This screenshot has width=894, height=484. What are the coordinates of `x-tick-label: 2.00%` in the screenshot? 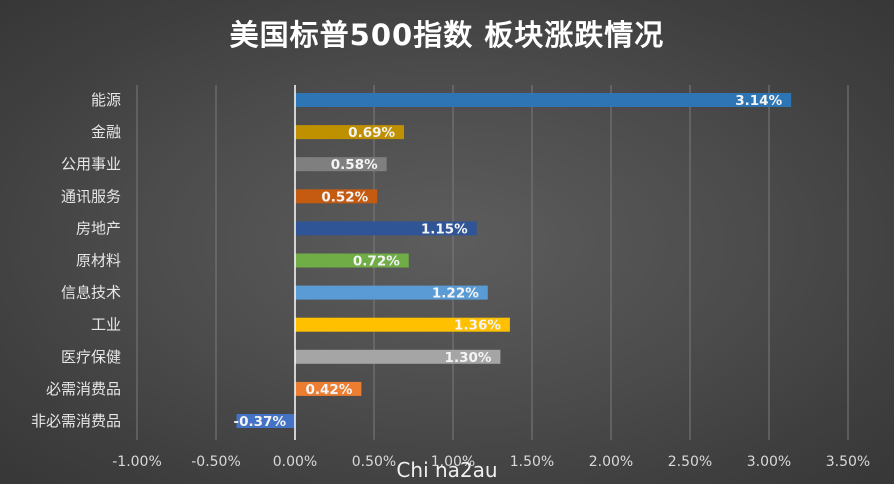 It's located at (611, 462).